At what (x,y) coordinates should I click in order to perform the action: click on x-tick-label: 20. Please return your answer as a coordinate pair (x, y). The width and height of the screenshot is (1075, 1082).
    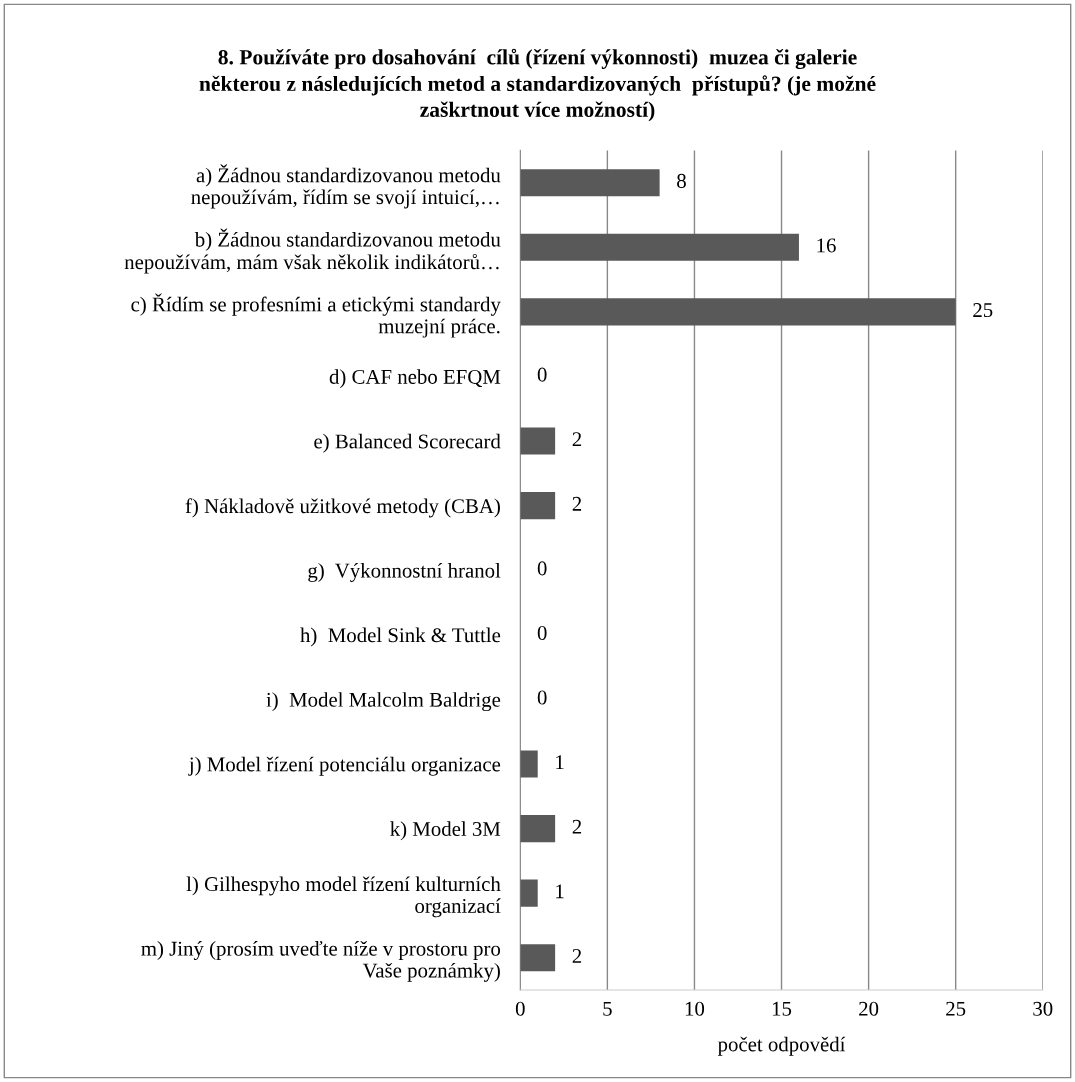
    Looking at the image, I should click on (869, 1008).